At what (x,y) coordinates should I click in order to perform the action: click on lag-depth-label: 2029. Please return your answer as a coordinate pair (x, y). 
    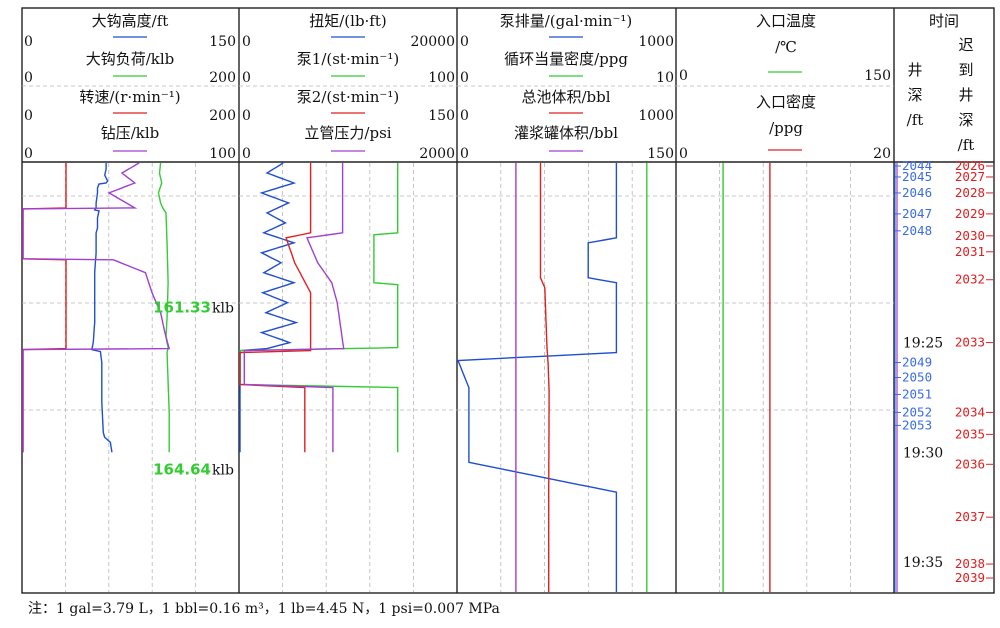
    Looking at the image, I should click on (970, 213).